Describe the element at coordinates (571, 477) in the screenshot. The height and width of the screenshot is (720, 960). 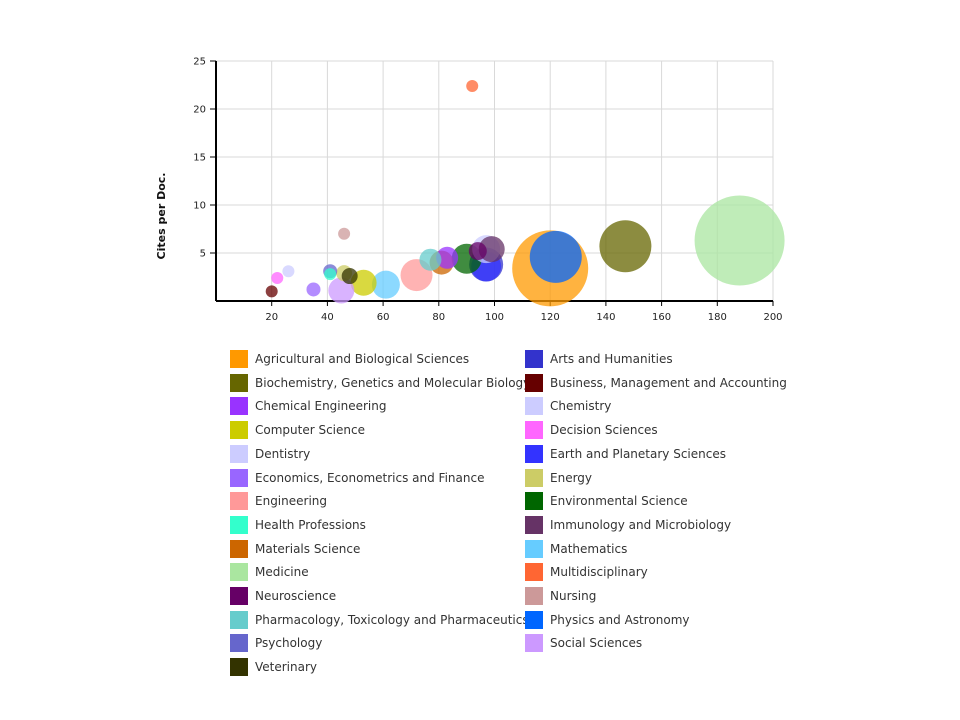
I see `legend-label: Energy` at that location.